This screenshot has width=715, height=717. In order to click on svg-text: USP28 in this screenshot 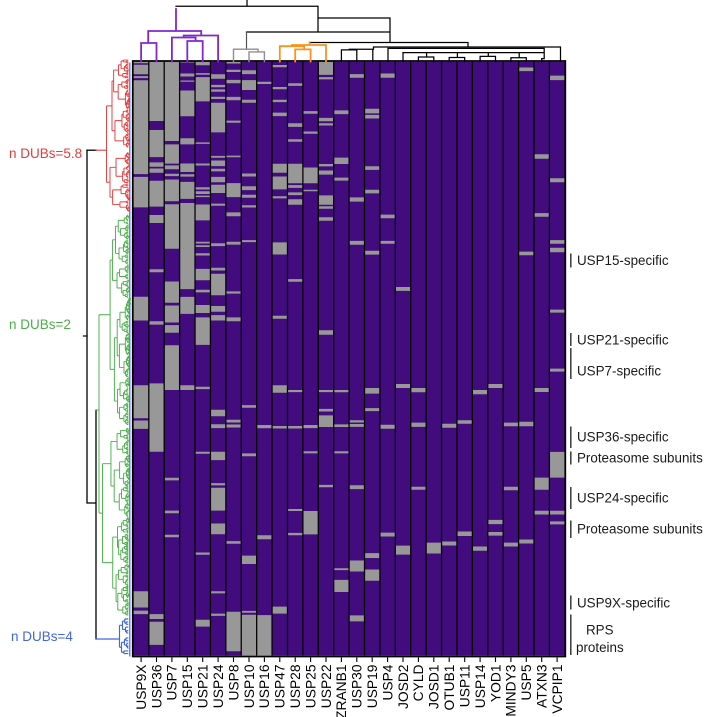, I will do `click(295, 686)`.